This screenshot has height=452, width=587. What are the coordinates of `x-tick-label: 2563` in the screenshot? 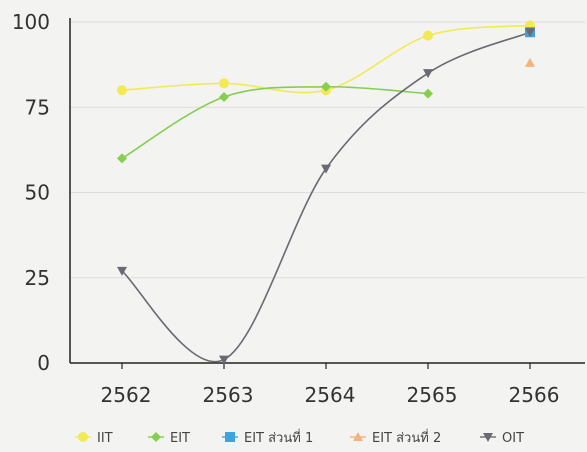 It's located at (228, 395).